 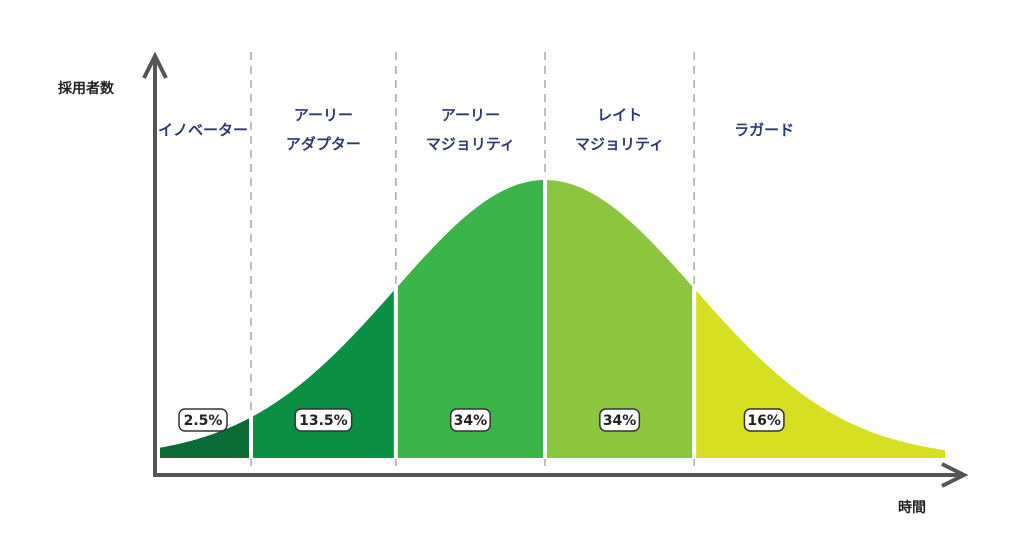 What do you see at coordinates (202, 130) in the screenshot?
I see `category-label: イノベーター` at bounding box center [202, 130].